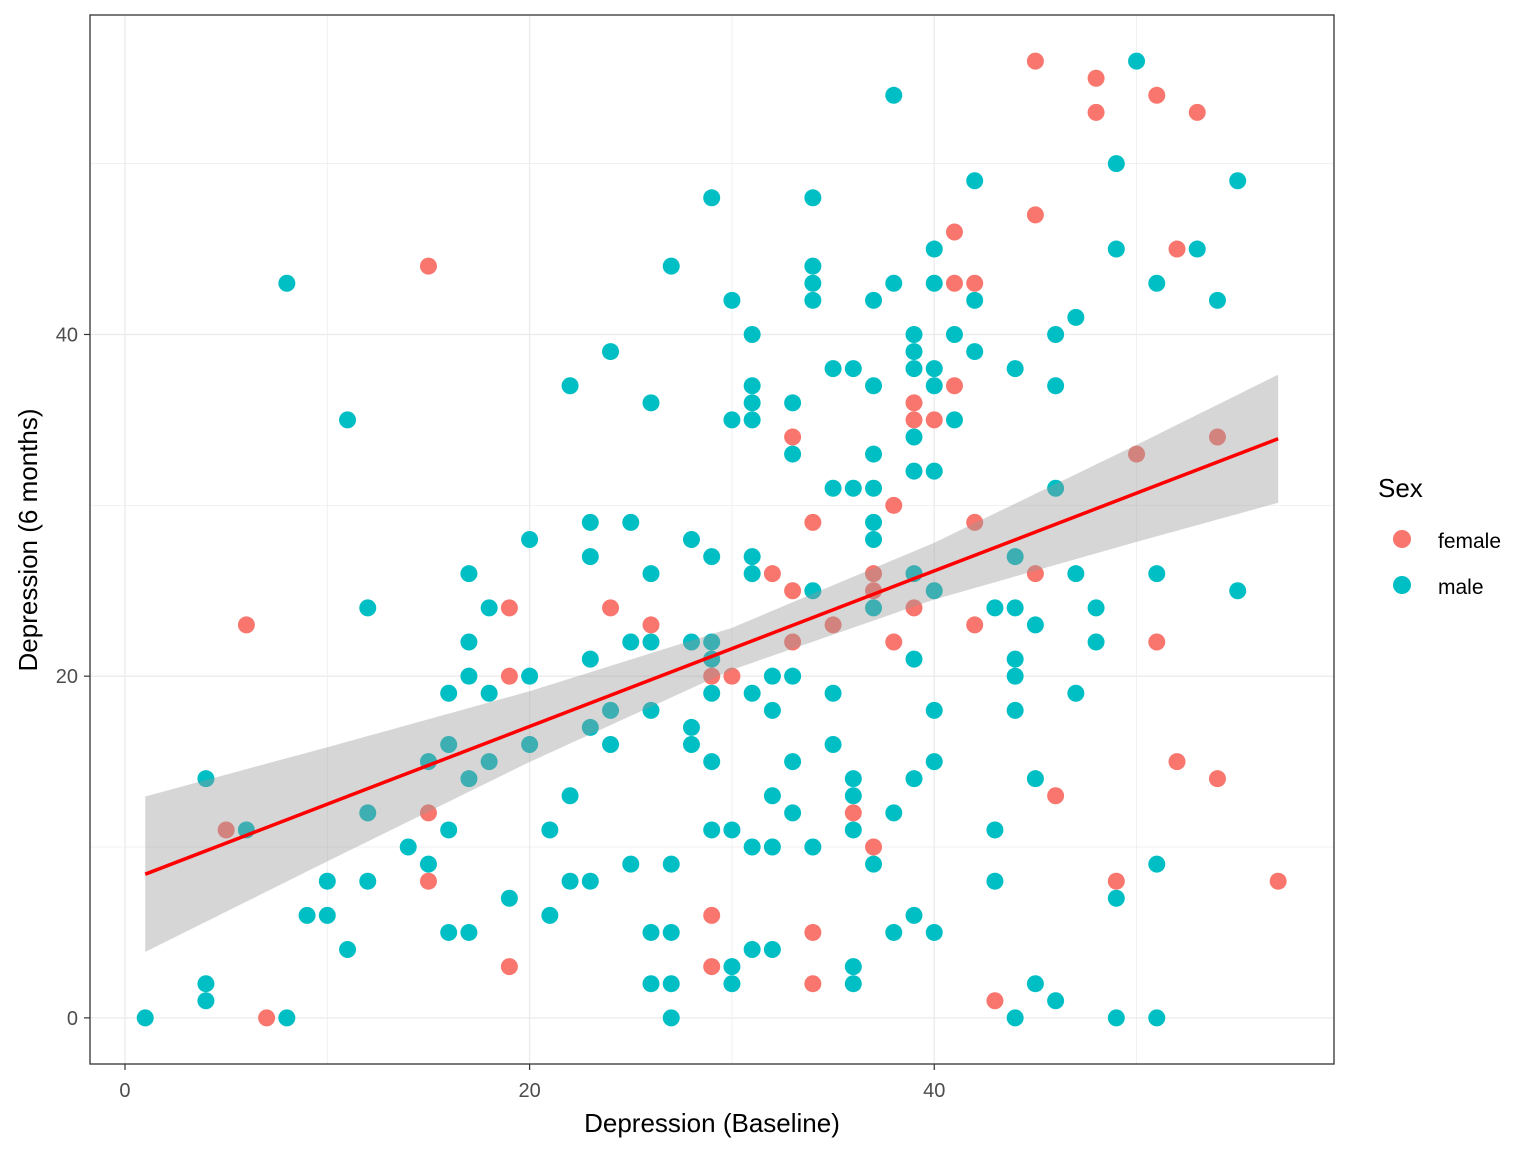 Image resolution: width=1536 pixels, height=1157 pixels. What do you see at coordinates (28, 540) in the screenshot?
I see `y-axis-label: Depression (6 months)` at bounding box center [28, 540].